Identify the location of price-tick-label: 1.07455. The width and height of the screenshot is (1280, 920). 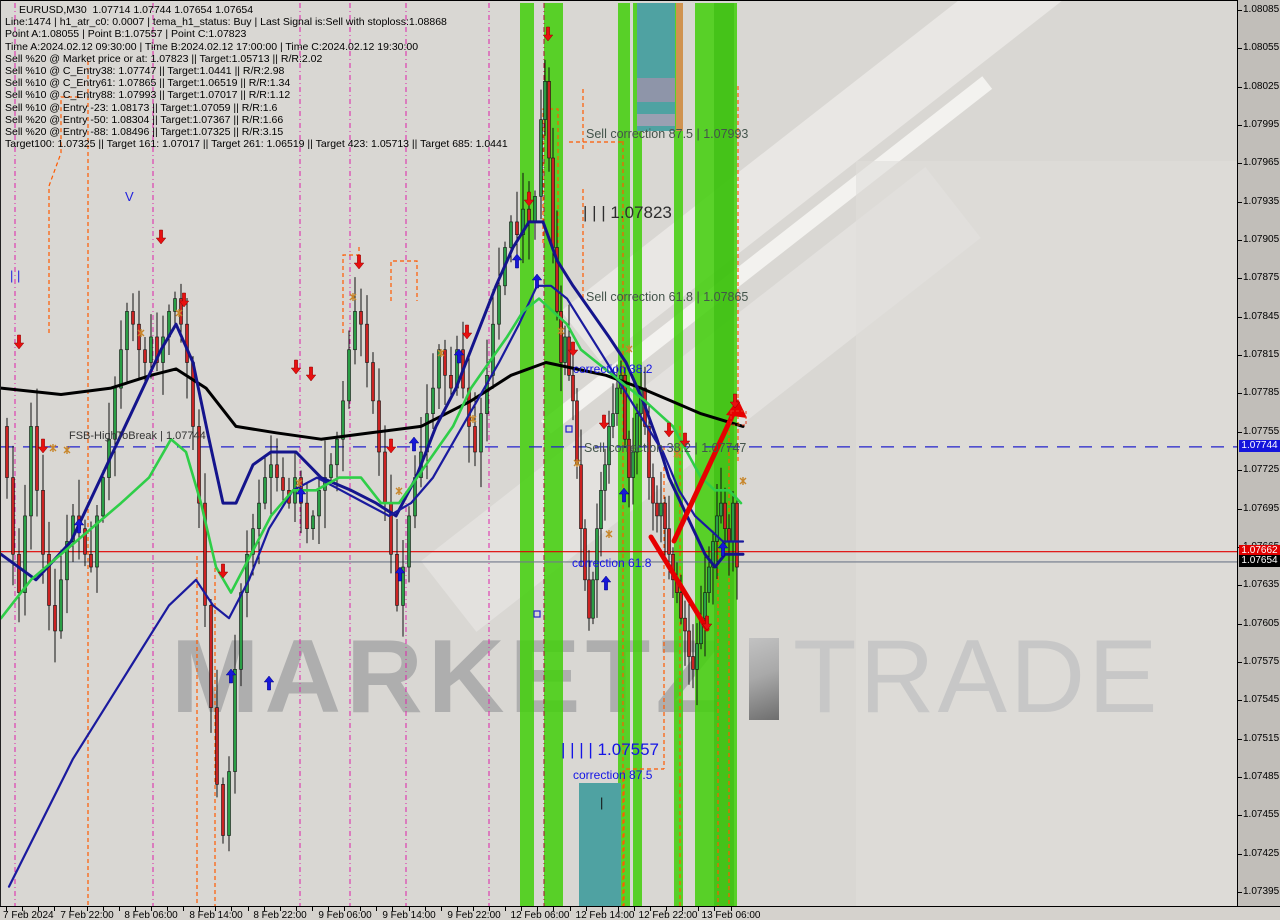
(1261, 815).